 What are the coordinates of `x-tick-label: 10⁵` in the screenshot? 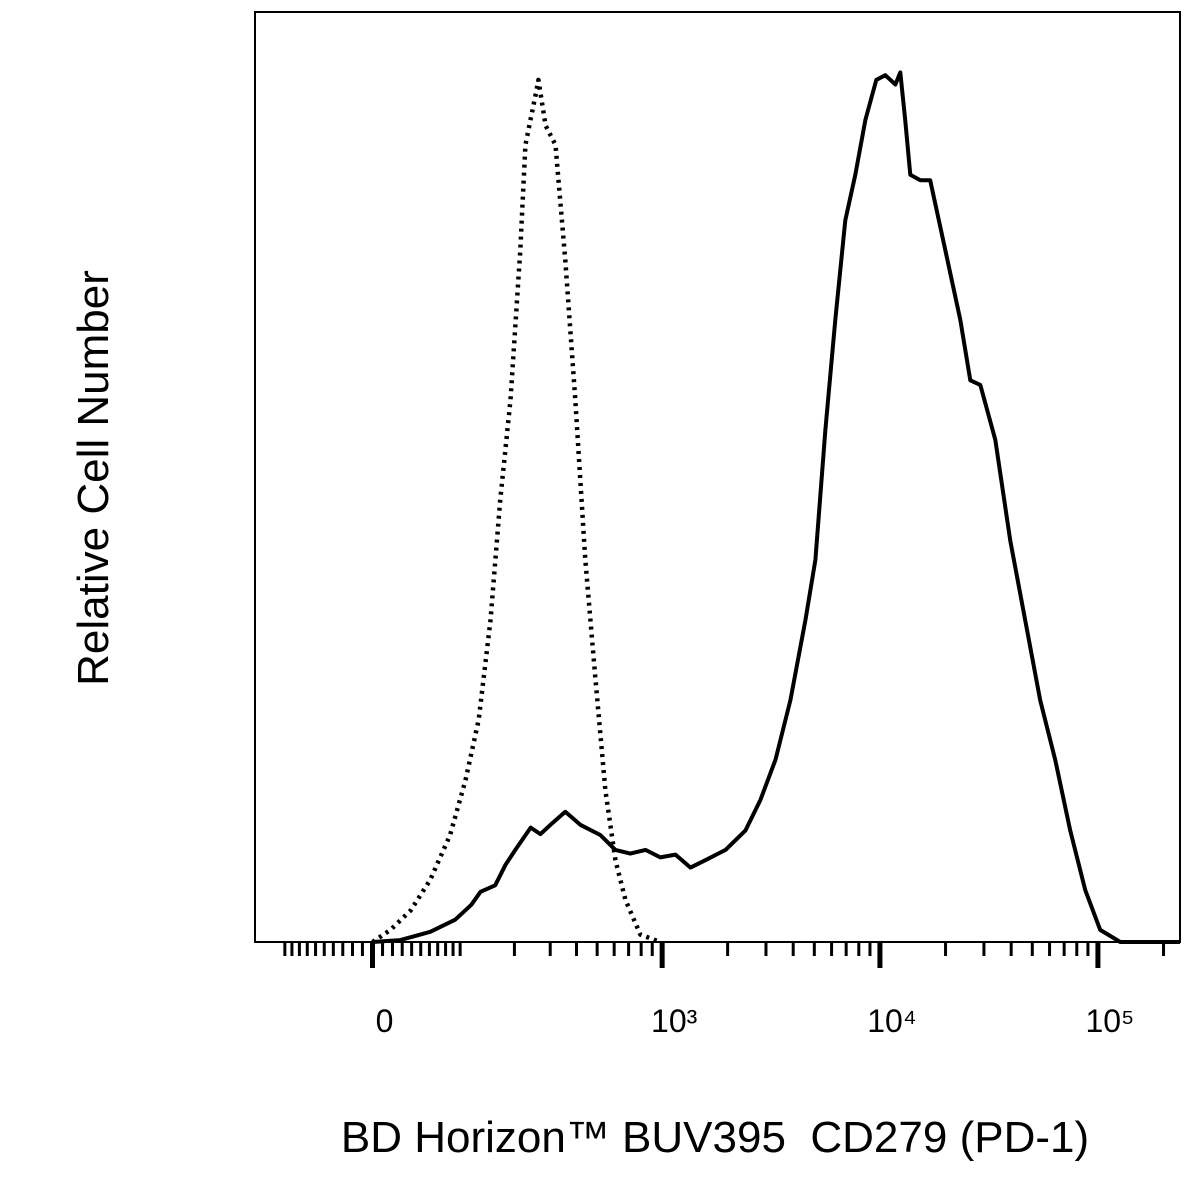 It's located at (1109, 1021).